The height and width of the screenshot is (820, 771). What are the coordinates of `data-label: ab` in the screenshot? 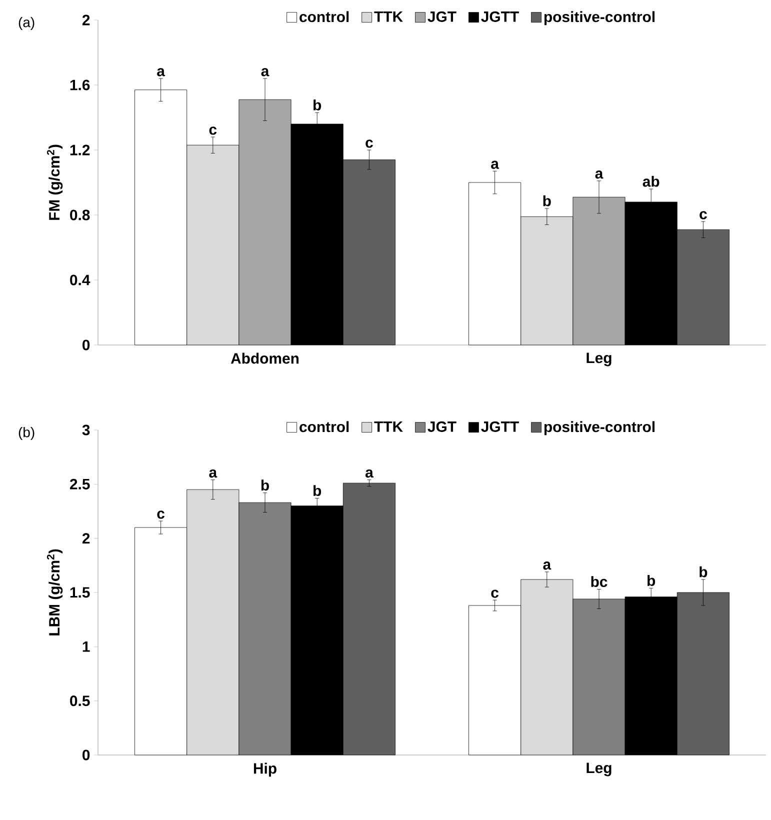 It's located at (651, 181).